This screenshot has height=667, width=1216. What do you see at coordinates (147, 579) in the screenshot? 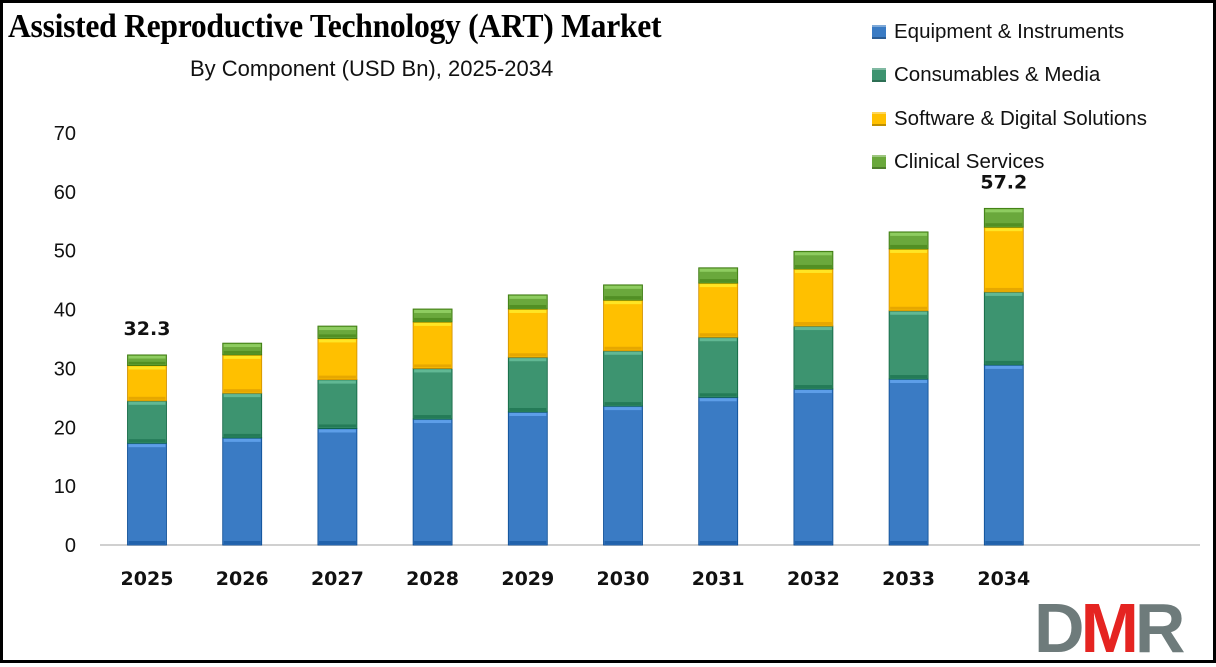
I see `x-tick-label: 2025` at bounding box center [147, 579].